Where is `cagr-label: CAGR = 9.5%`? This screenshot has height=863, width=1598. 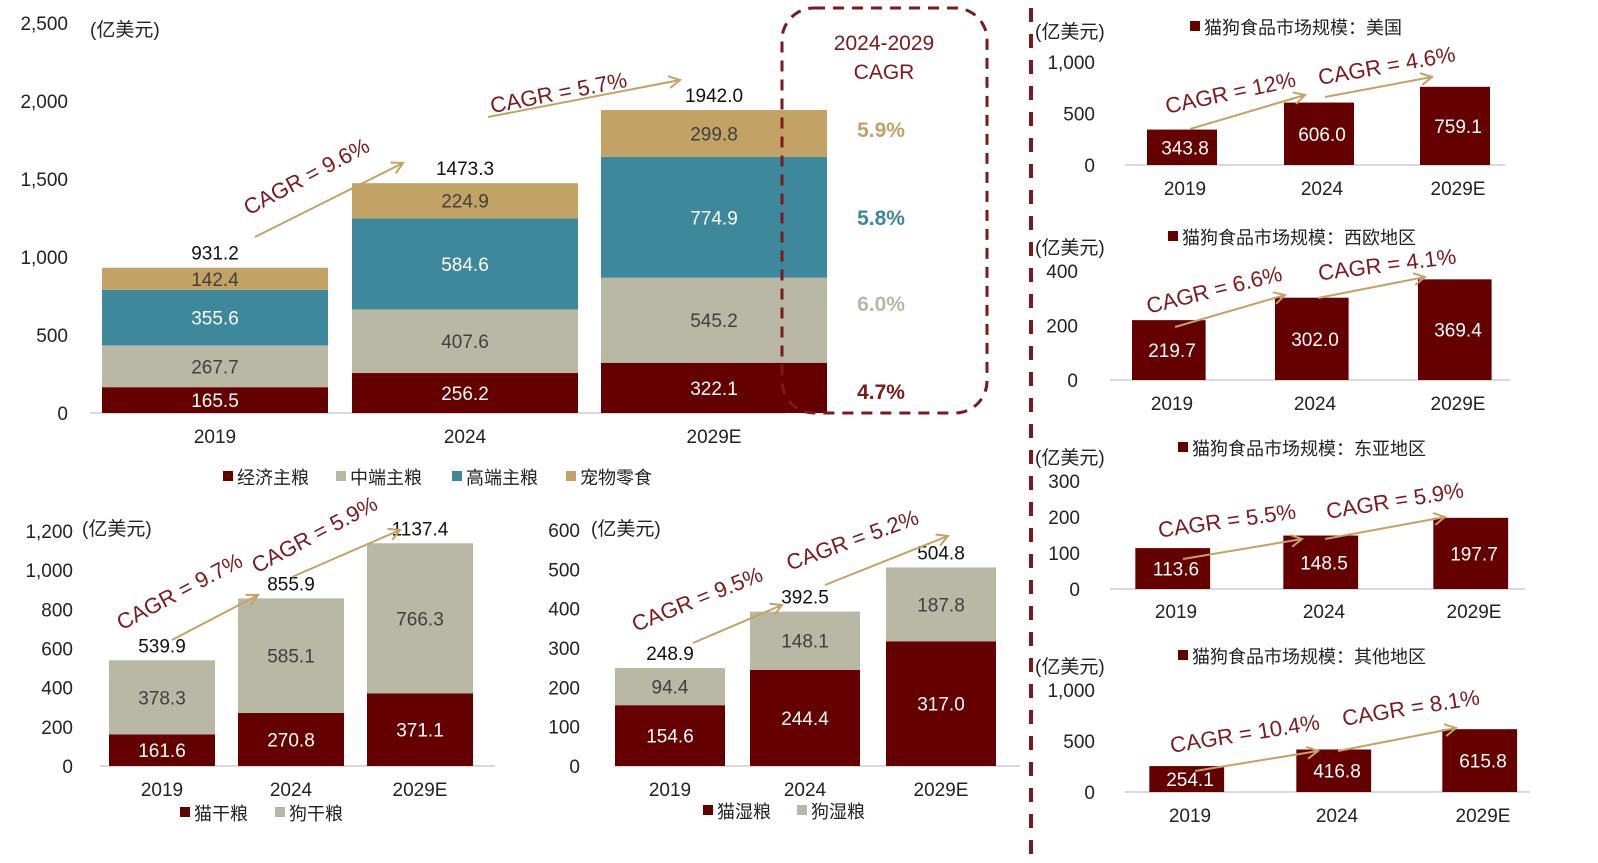
cagr-label: CAGR = 9.5% is located at coordinates (697, 598).